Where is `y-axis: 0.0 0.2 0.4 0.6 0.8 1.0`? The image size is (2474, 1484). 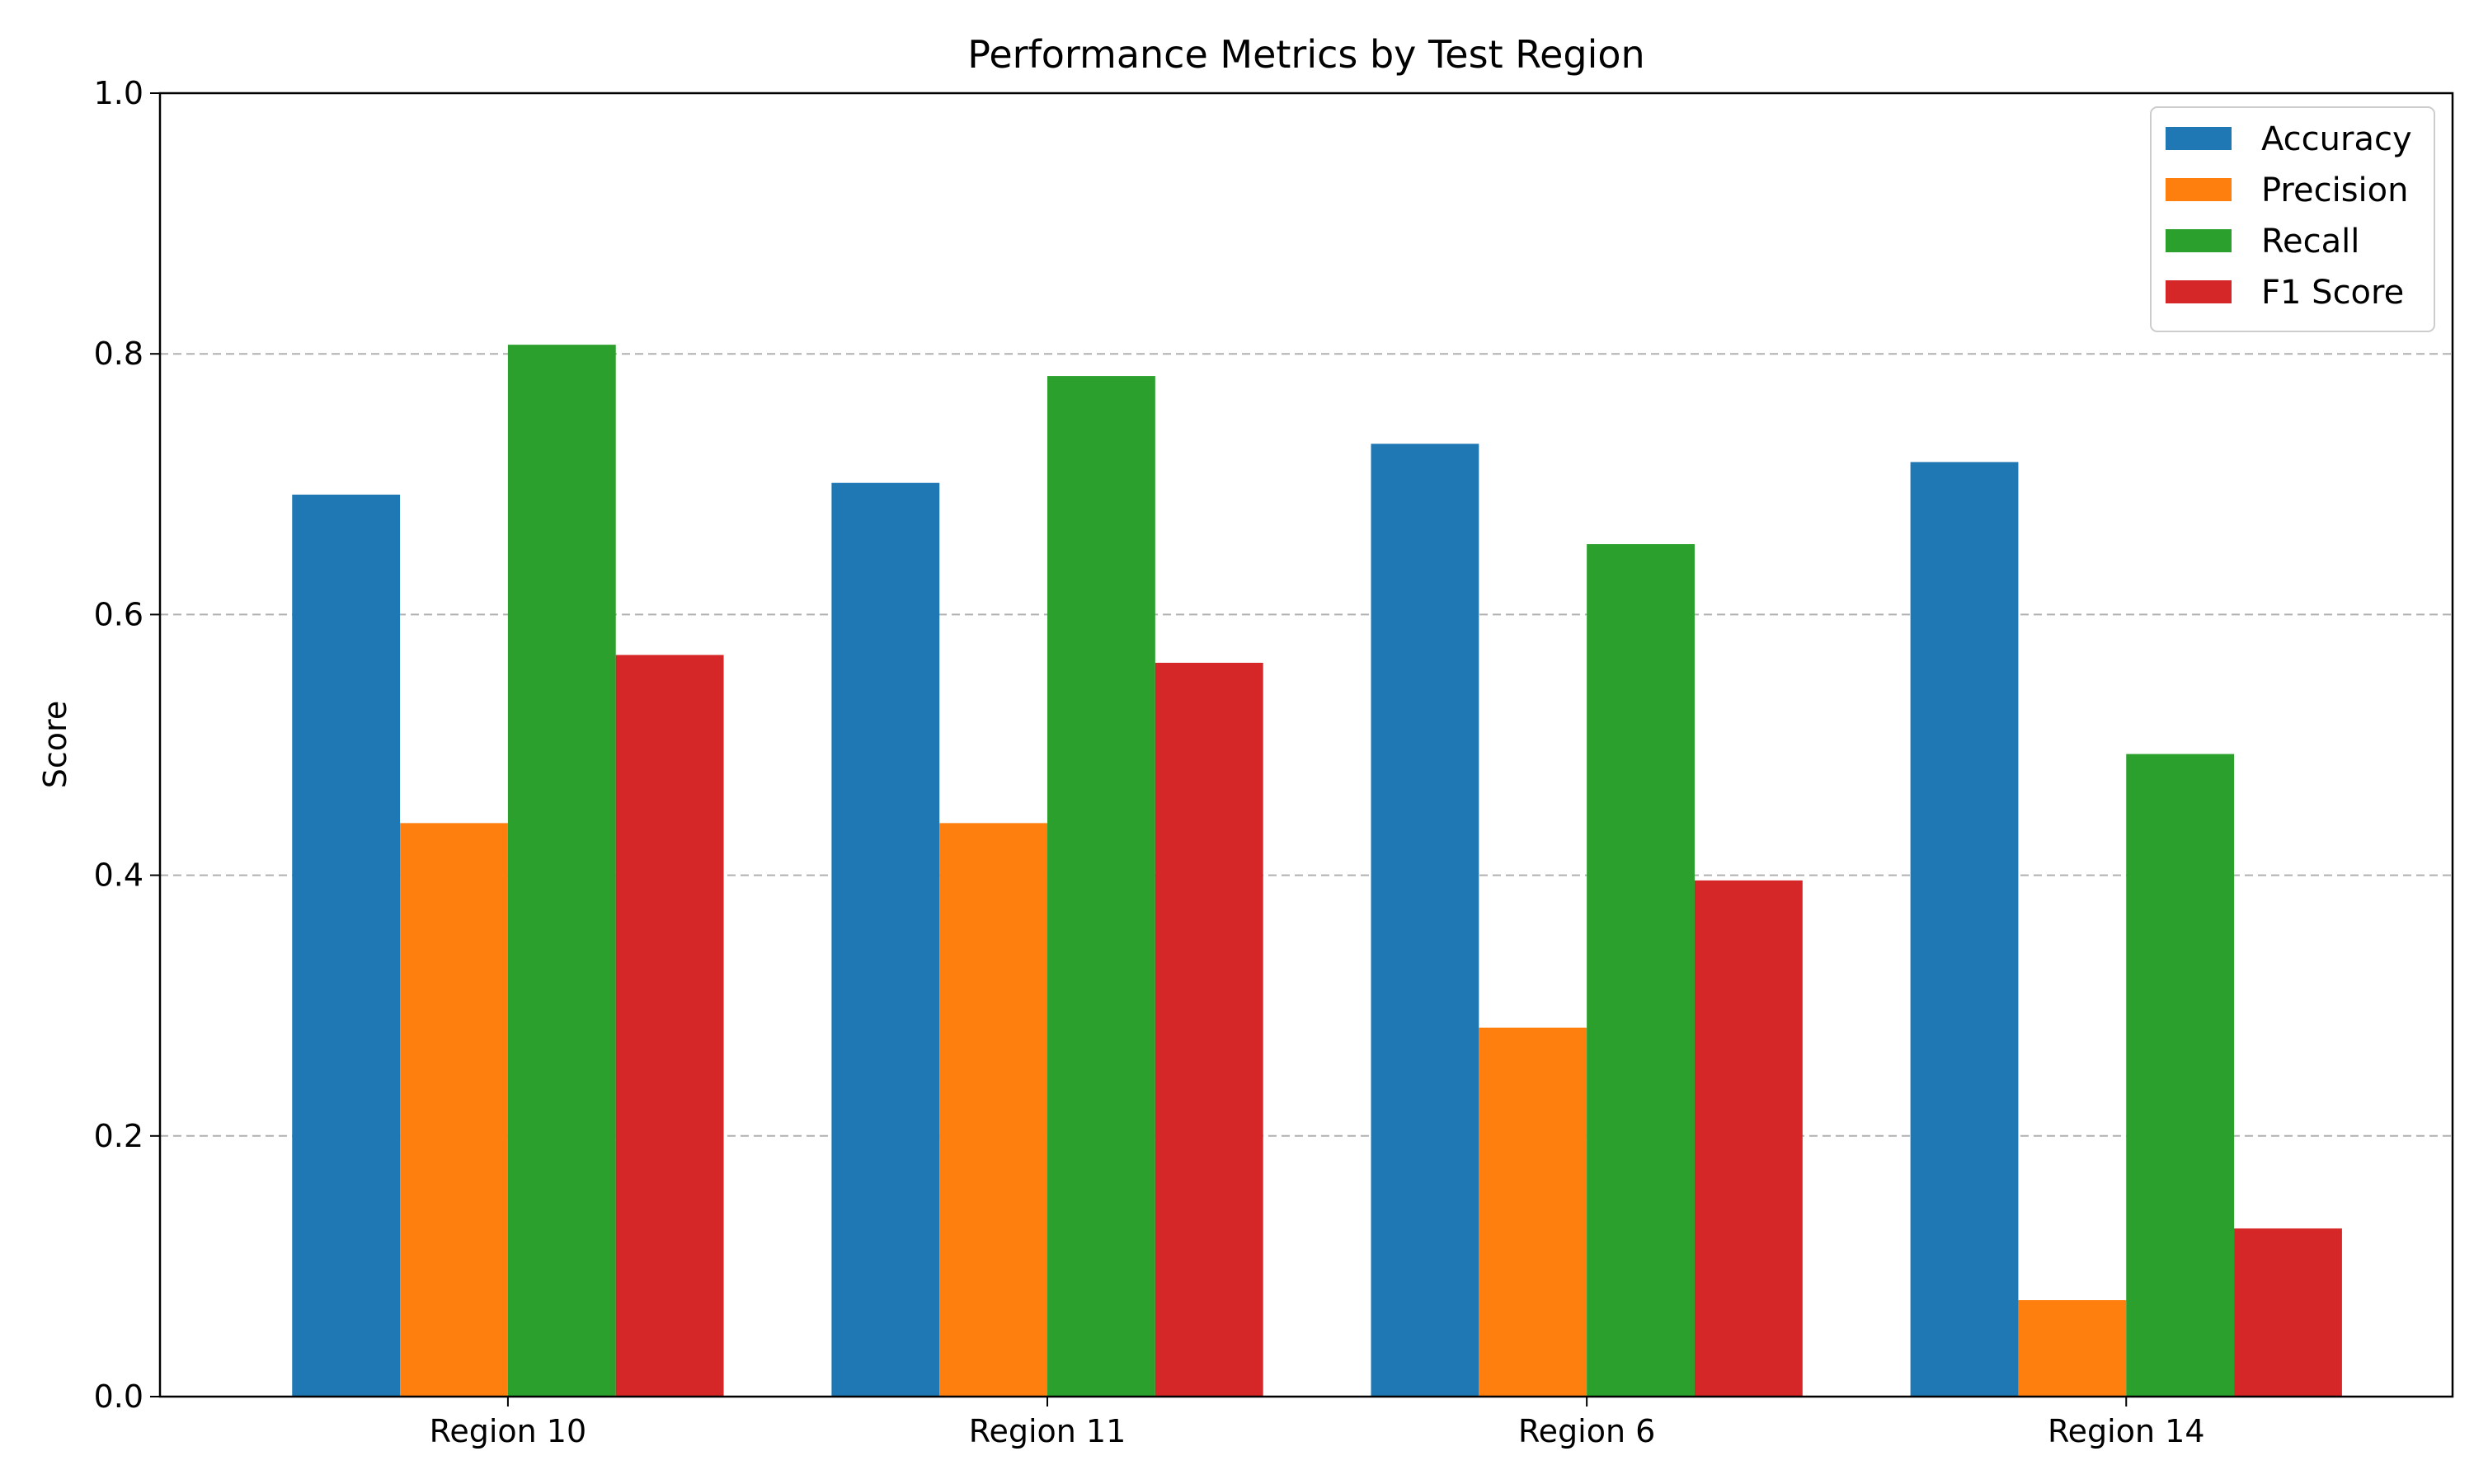
y-axis: 0.0 0.2 0.4 0.6 0.8 1.0 is located at coordinates (127, 745).